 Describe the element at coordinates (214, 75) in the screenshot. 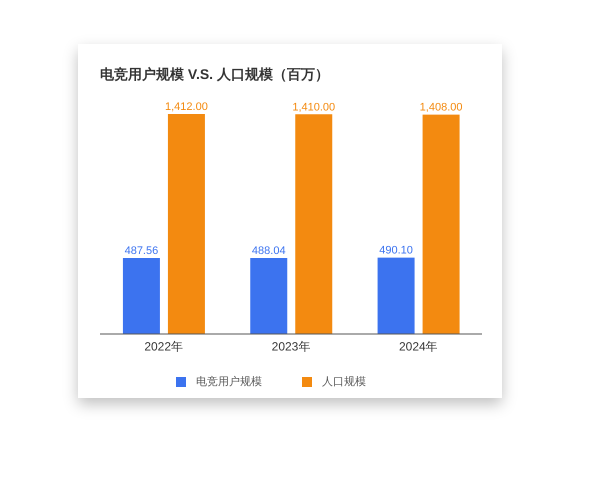

I see `chart-title: 电竞用户规模 V.S. 人口规模（百万）` at that location.